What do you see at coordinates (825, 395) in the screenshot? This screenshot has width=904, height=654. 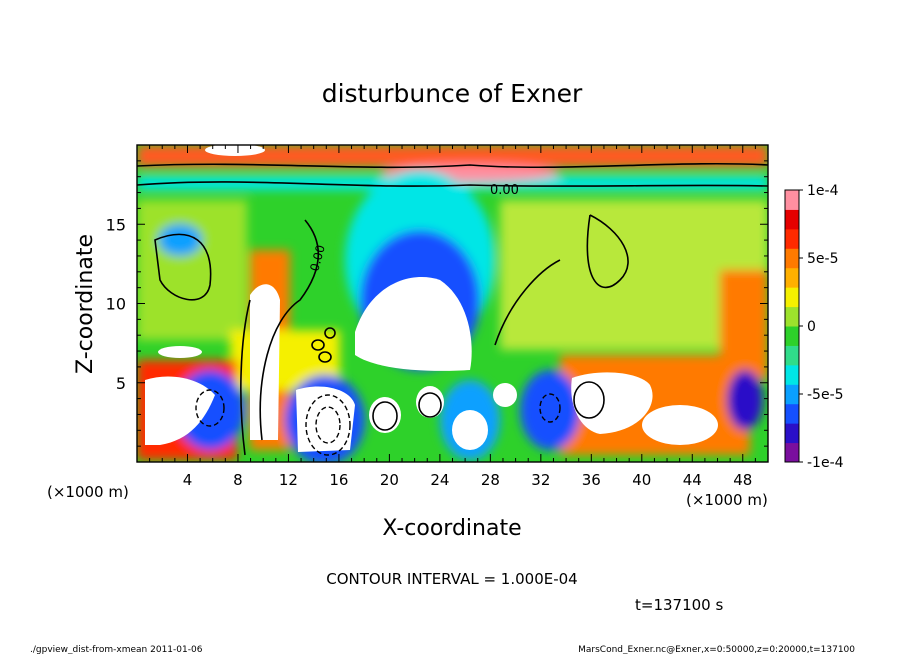 I see `colorbar-label: -5e-5` at bounding box center [825, 395].